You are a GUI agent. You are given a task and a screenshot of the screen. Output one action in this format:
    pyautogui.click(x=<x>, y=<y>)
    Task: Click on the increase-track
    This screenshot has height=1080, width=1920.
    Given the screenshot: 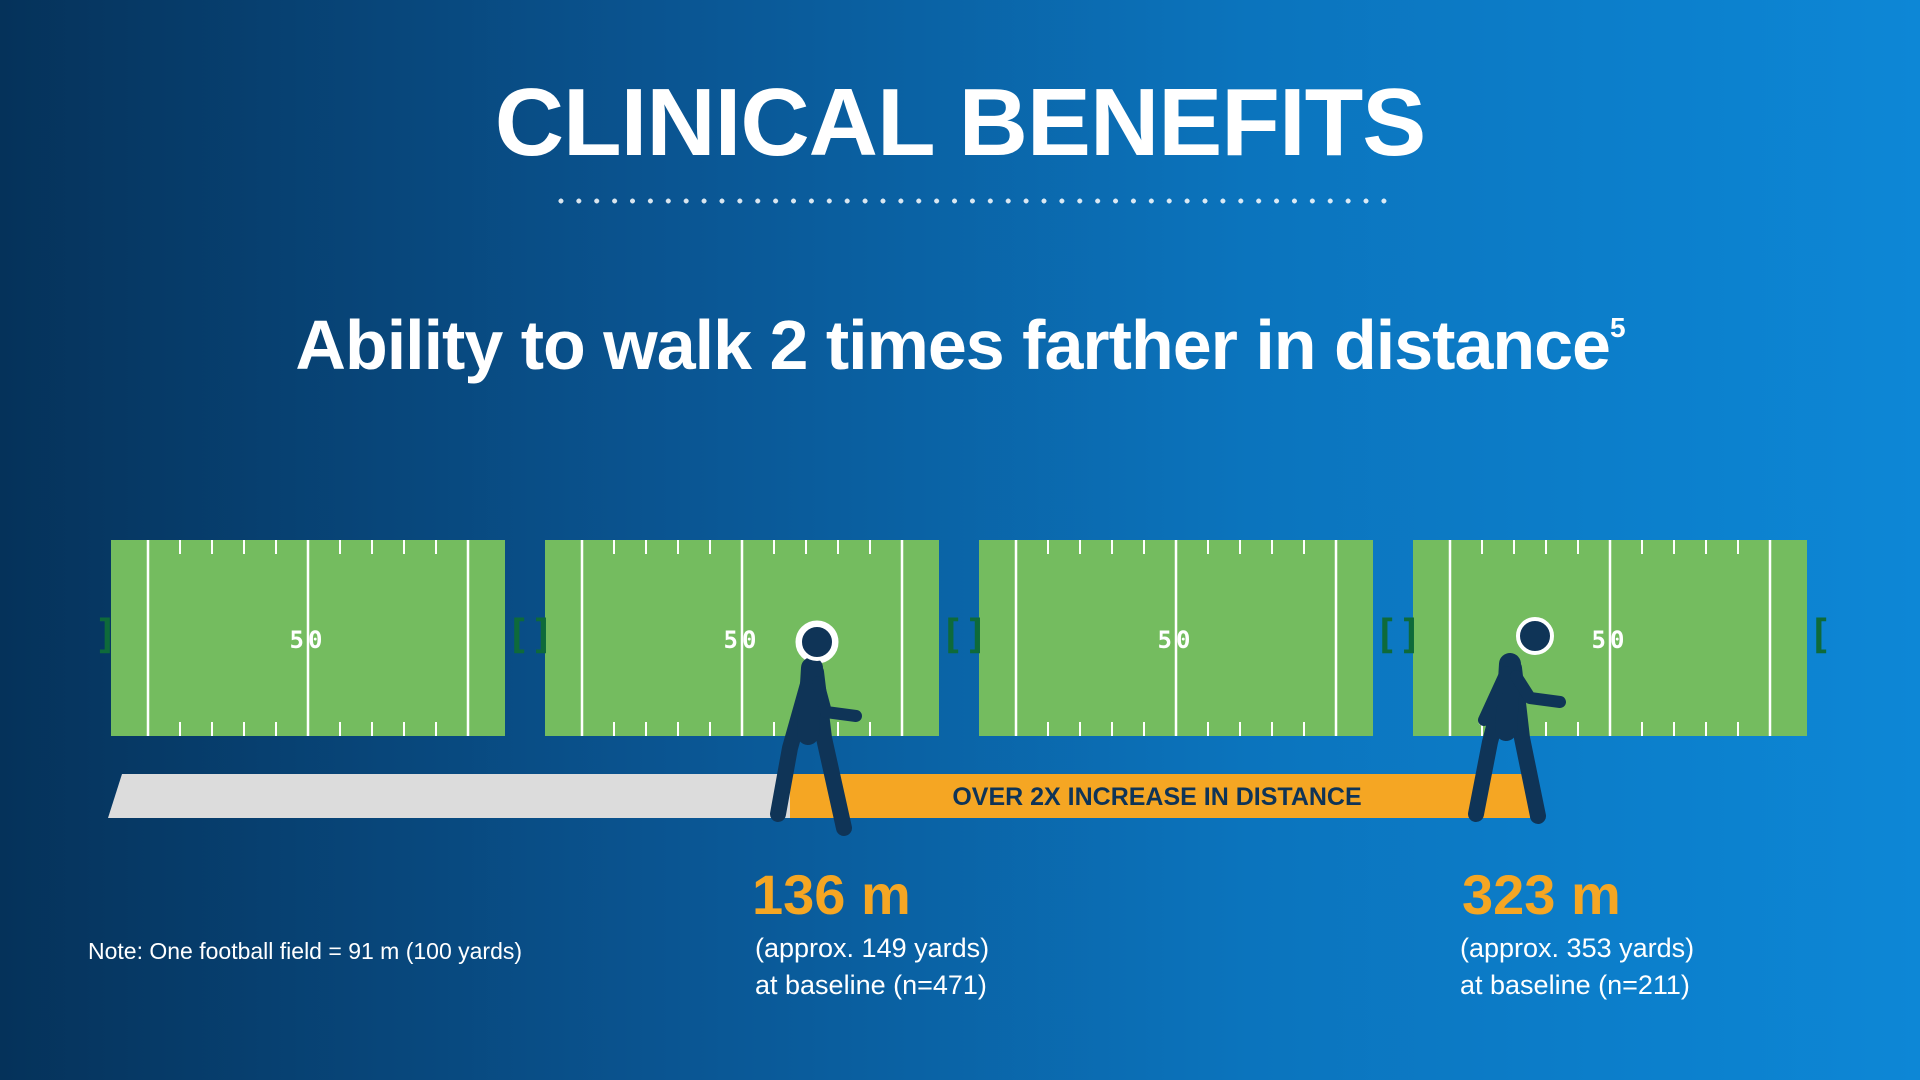 What is the action you would take?
    pyautogui.click(x=1160, y=796)
    